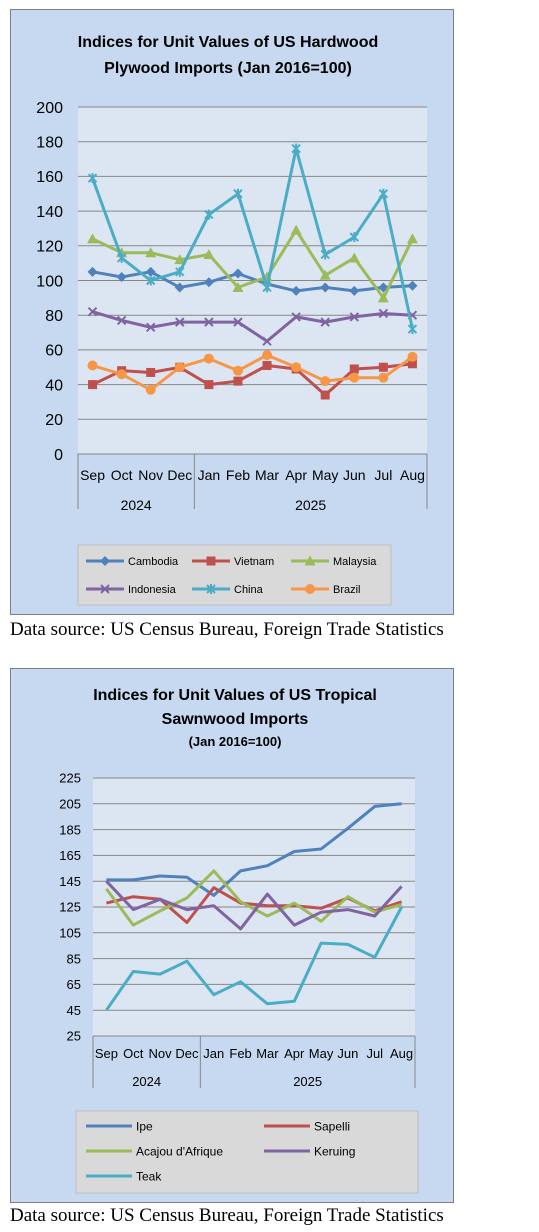 This screenshot has height=1232, width=539. I want to click on y-tick-label: 85, so click(74, 958).